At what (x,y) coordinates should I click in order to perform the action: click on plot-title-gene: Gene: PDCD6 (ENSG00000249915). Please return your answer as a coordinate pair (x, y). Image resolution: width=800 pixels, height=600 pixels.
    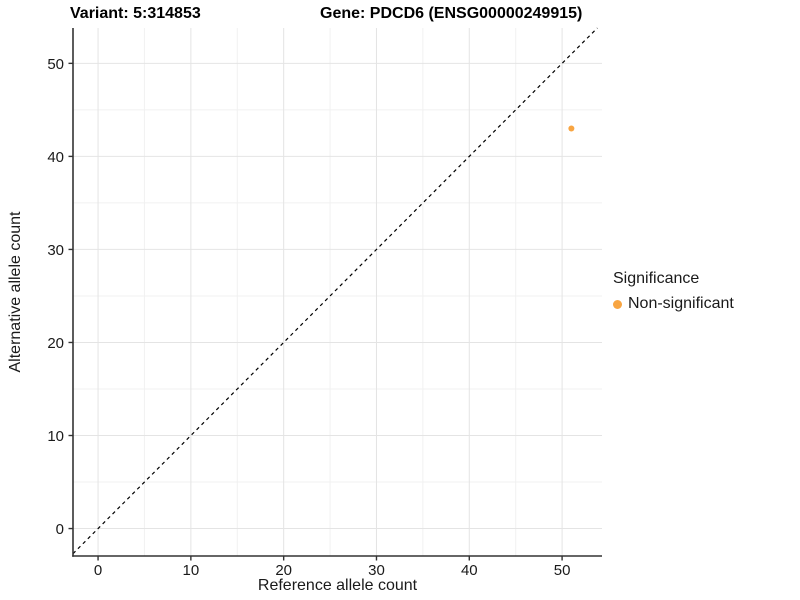
    Looking at the image, I should click on (451, 13).